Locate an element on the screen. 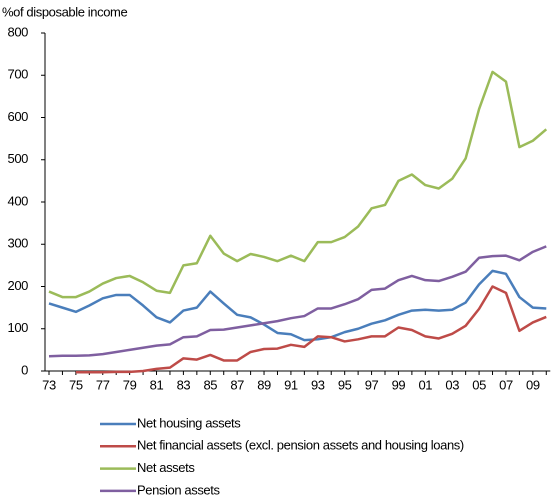  legend-label: Pension assets is located at coordinates (178, 489).